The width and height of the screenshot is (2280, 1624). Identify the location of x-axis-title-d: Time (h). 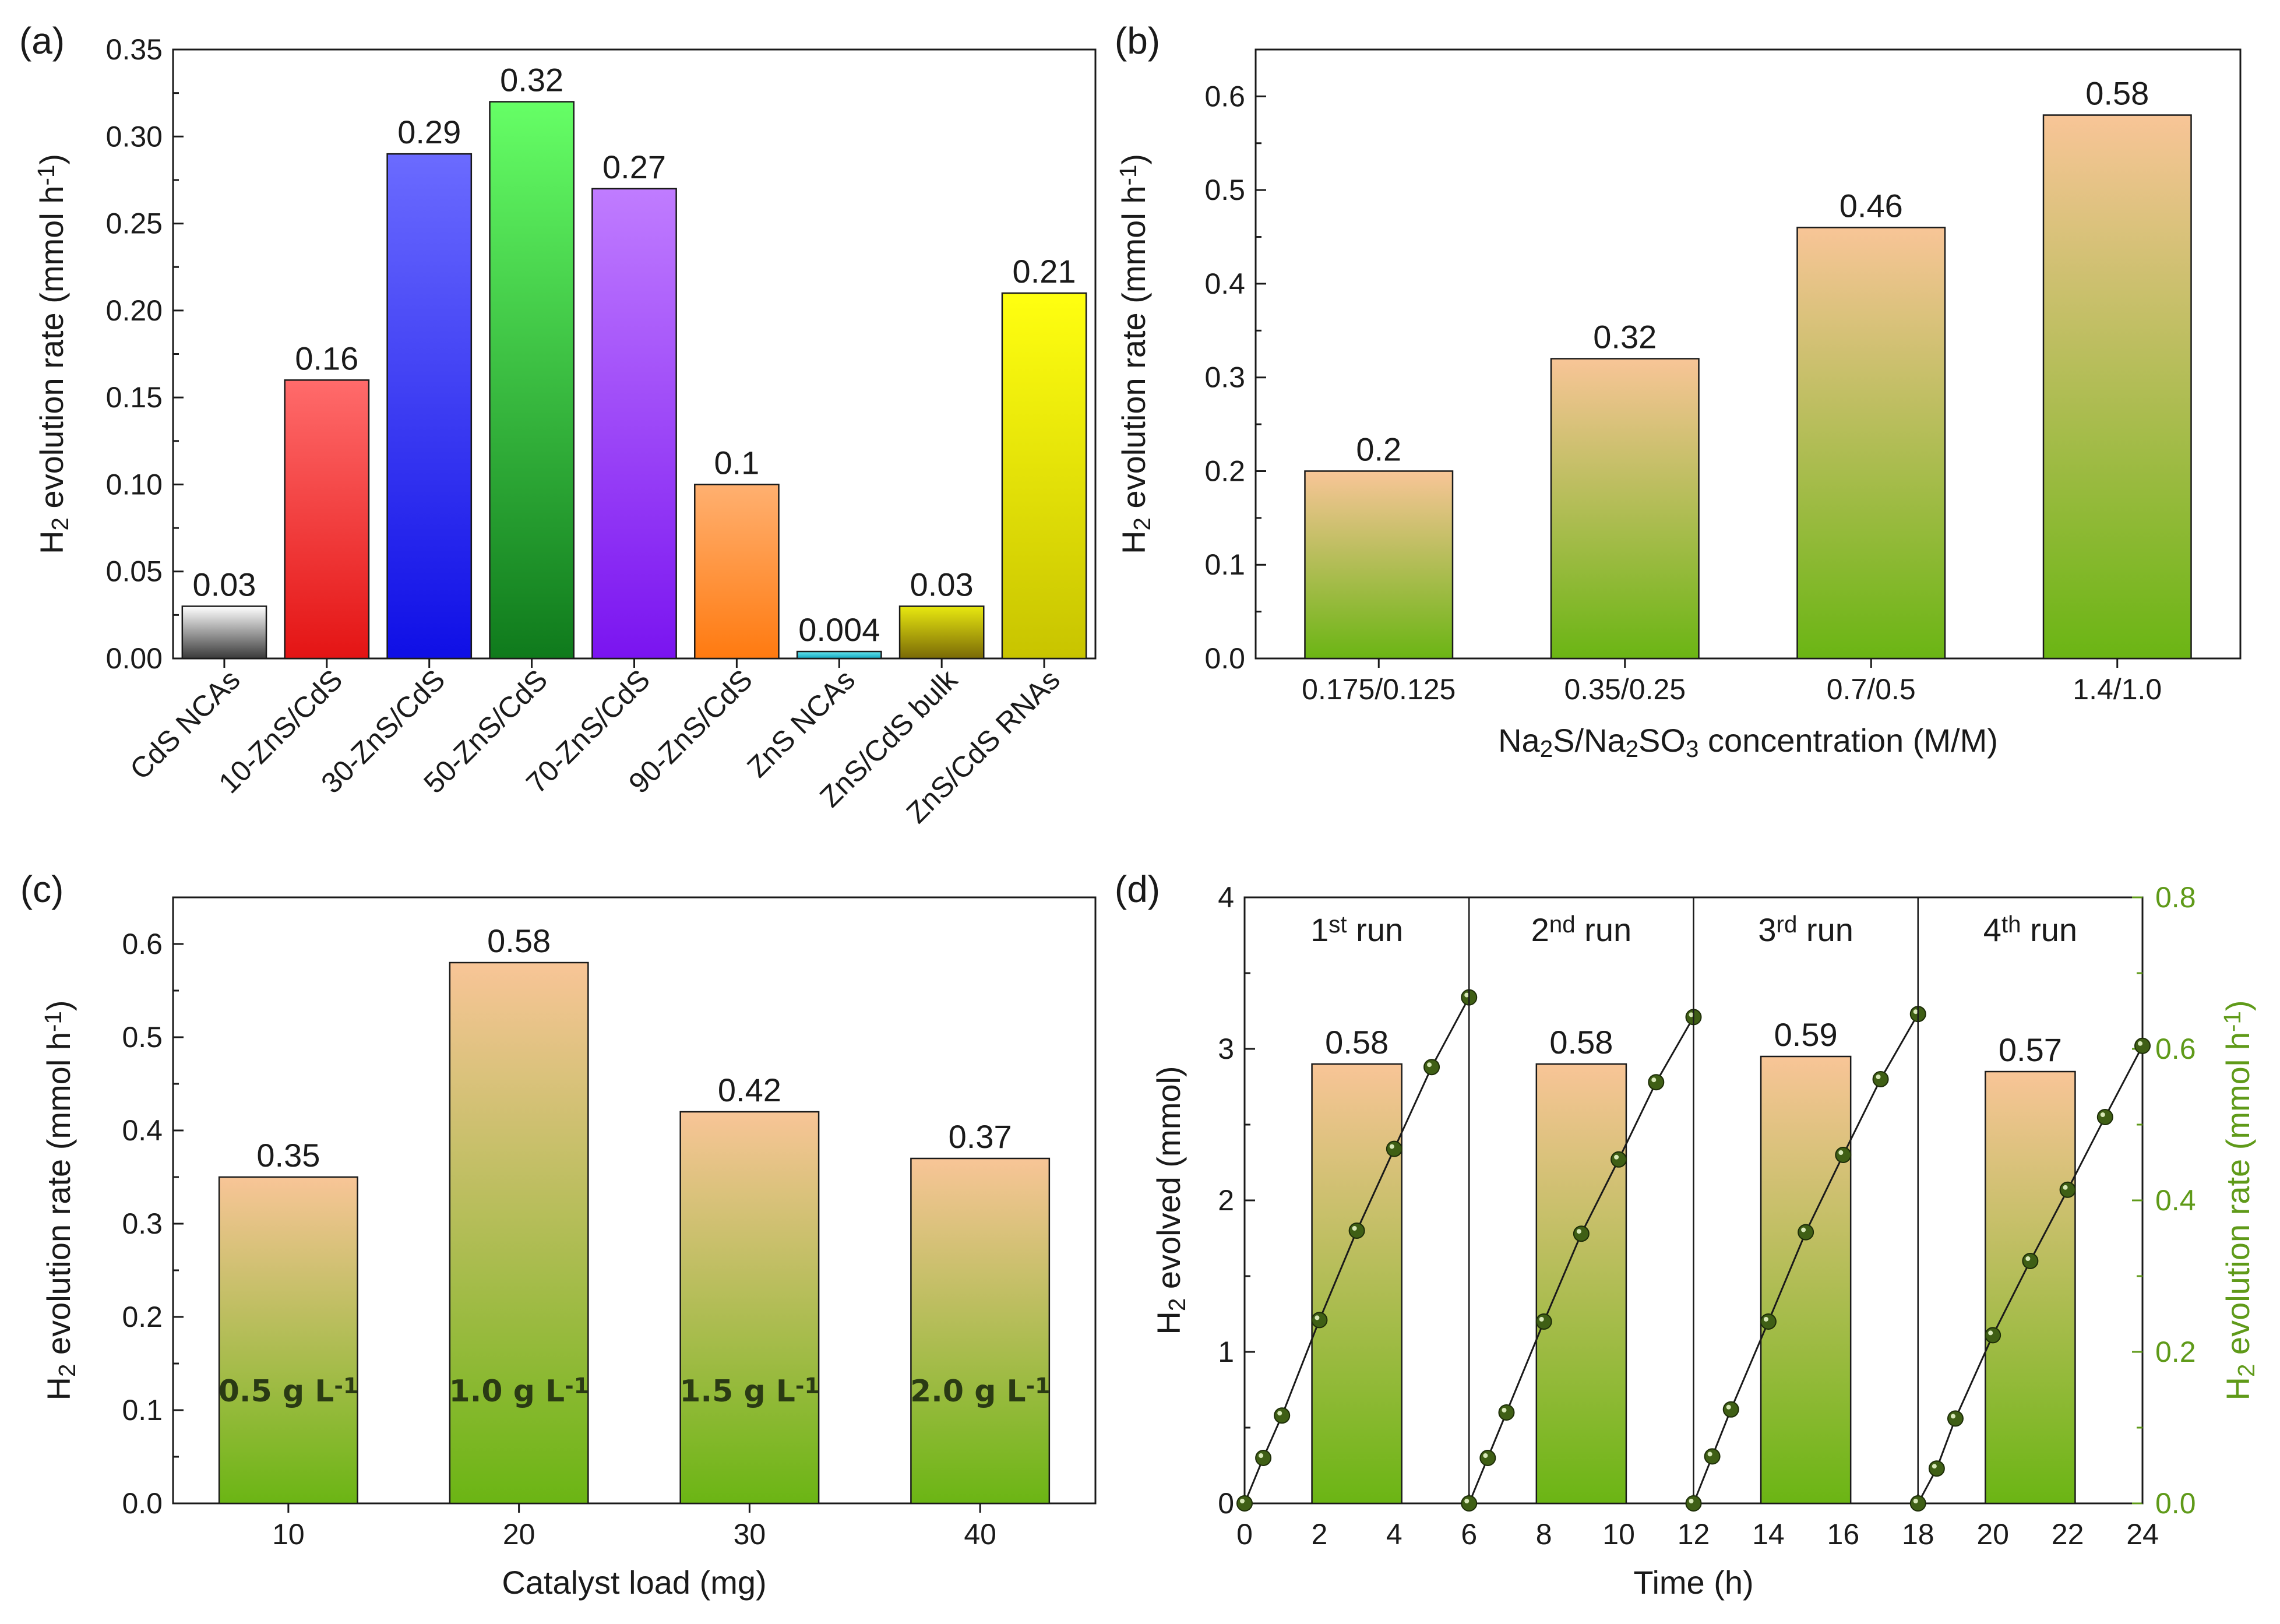
(1693, 1583).